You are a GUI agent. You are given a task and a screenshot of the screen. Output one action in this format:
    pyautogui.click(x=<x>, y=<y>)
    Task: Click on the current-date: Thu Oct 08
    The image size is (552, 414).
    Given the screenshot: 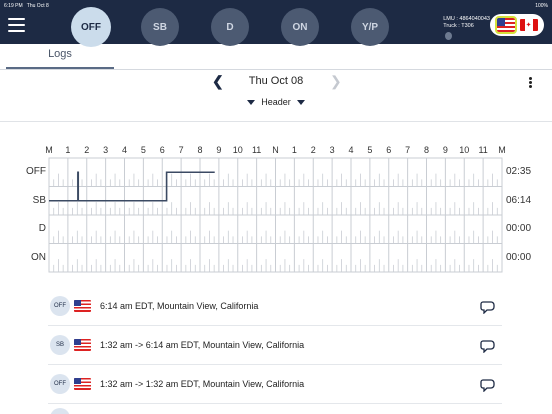 What is the action you would take?
    pyautogui.click(x=276, y=81)
    